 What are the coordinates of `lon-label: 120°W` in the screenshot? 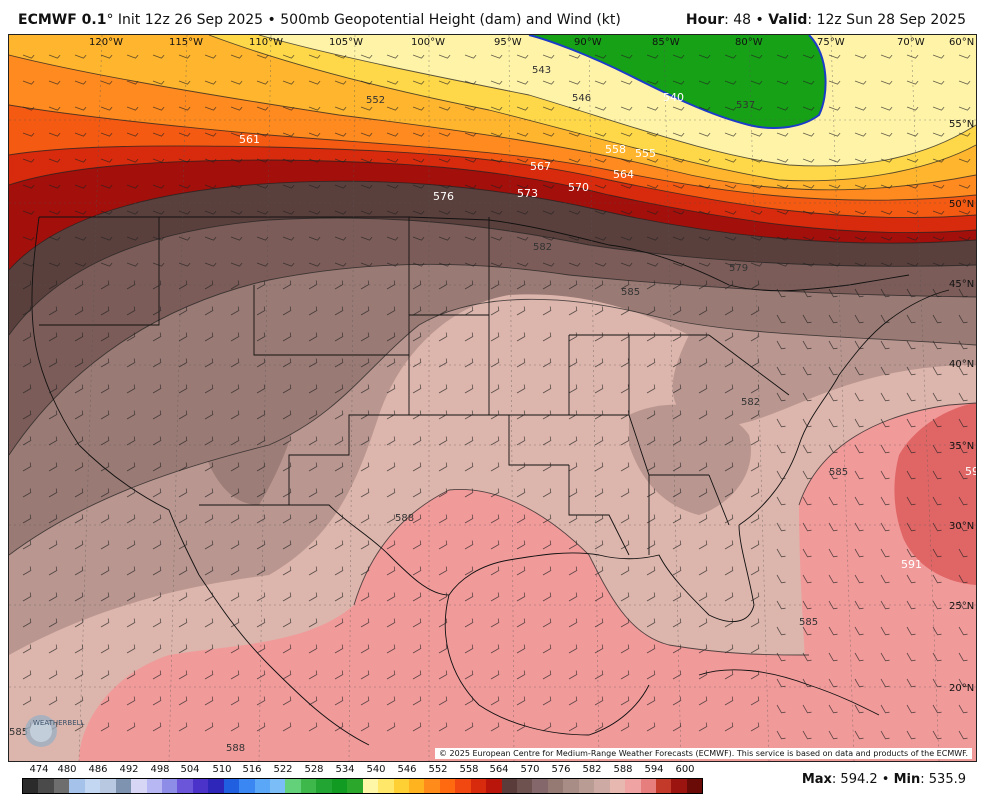 It's located at (106, 42).